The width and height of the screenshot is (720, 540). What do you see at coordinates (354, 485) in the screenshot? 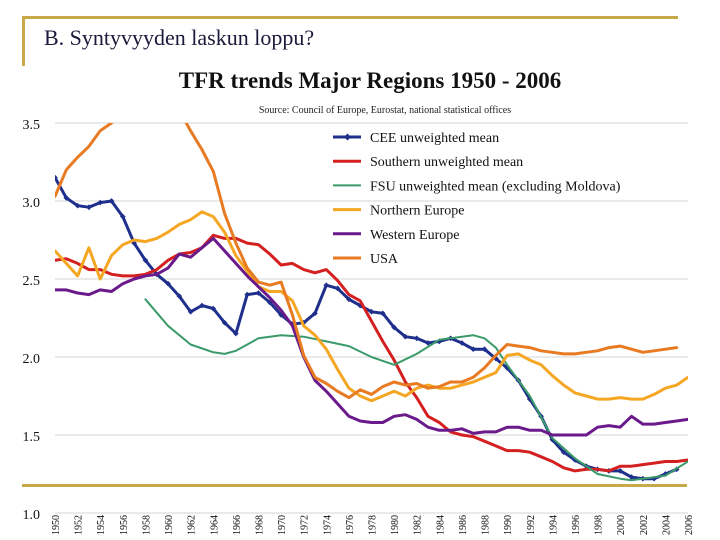
I see `bottom-rule` at bounding box center [354, 485].